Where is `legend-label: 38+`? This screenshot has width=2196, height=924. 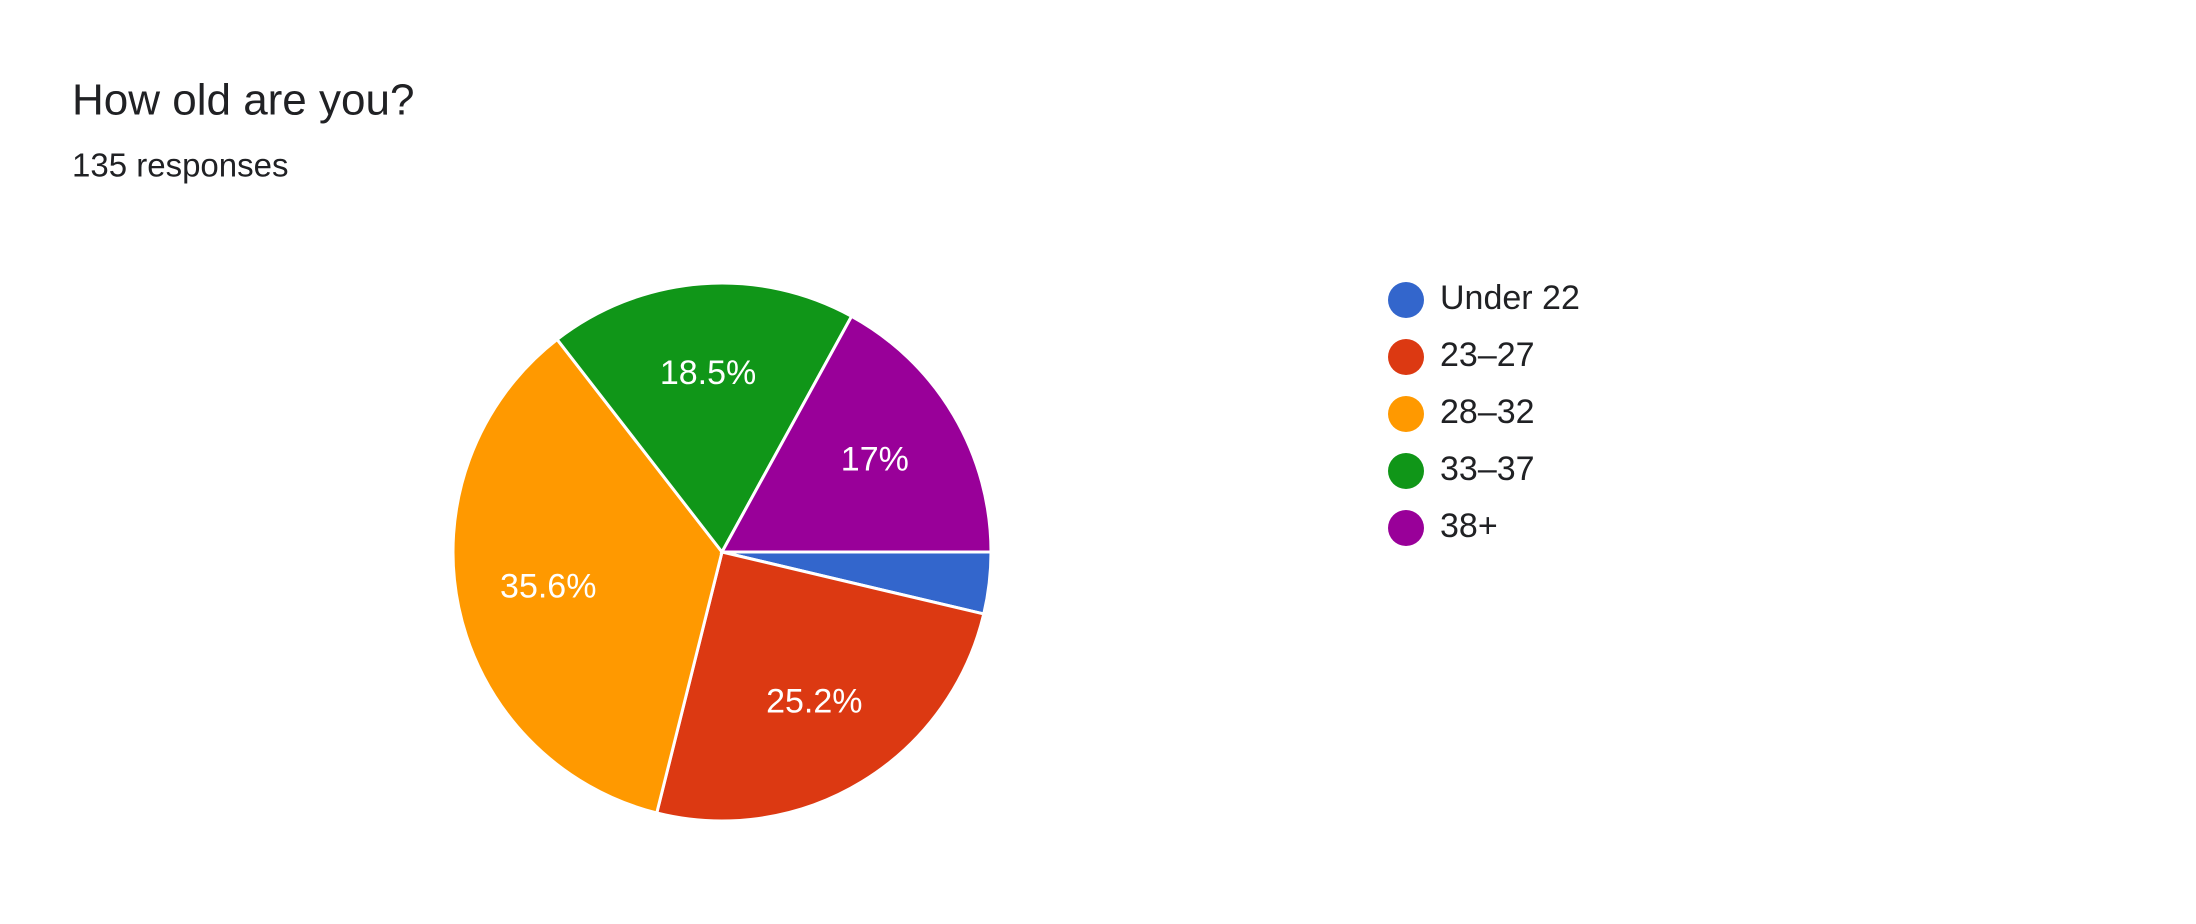
legend-label: 38+ is located at coordinates (1469, 526).